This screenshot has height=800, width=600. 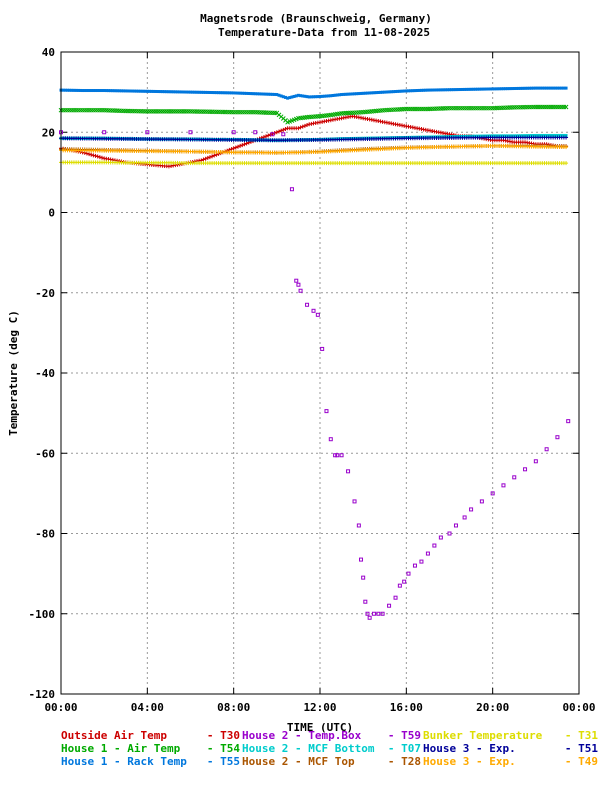 What do you see at coordinates (319, 707) in the screenshot?
I see `x-tick-labels: 00:00 04:00 08:00 12:00 16:00 20:00 00:00` at bounding box center [319, 707].